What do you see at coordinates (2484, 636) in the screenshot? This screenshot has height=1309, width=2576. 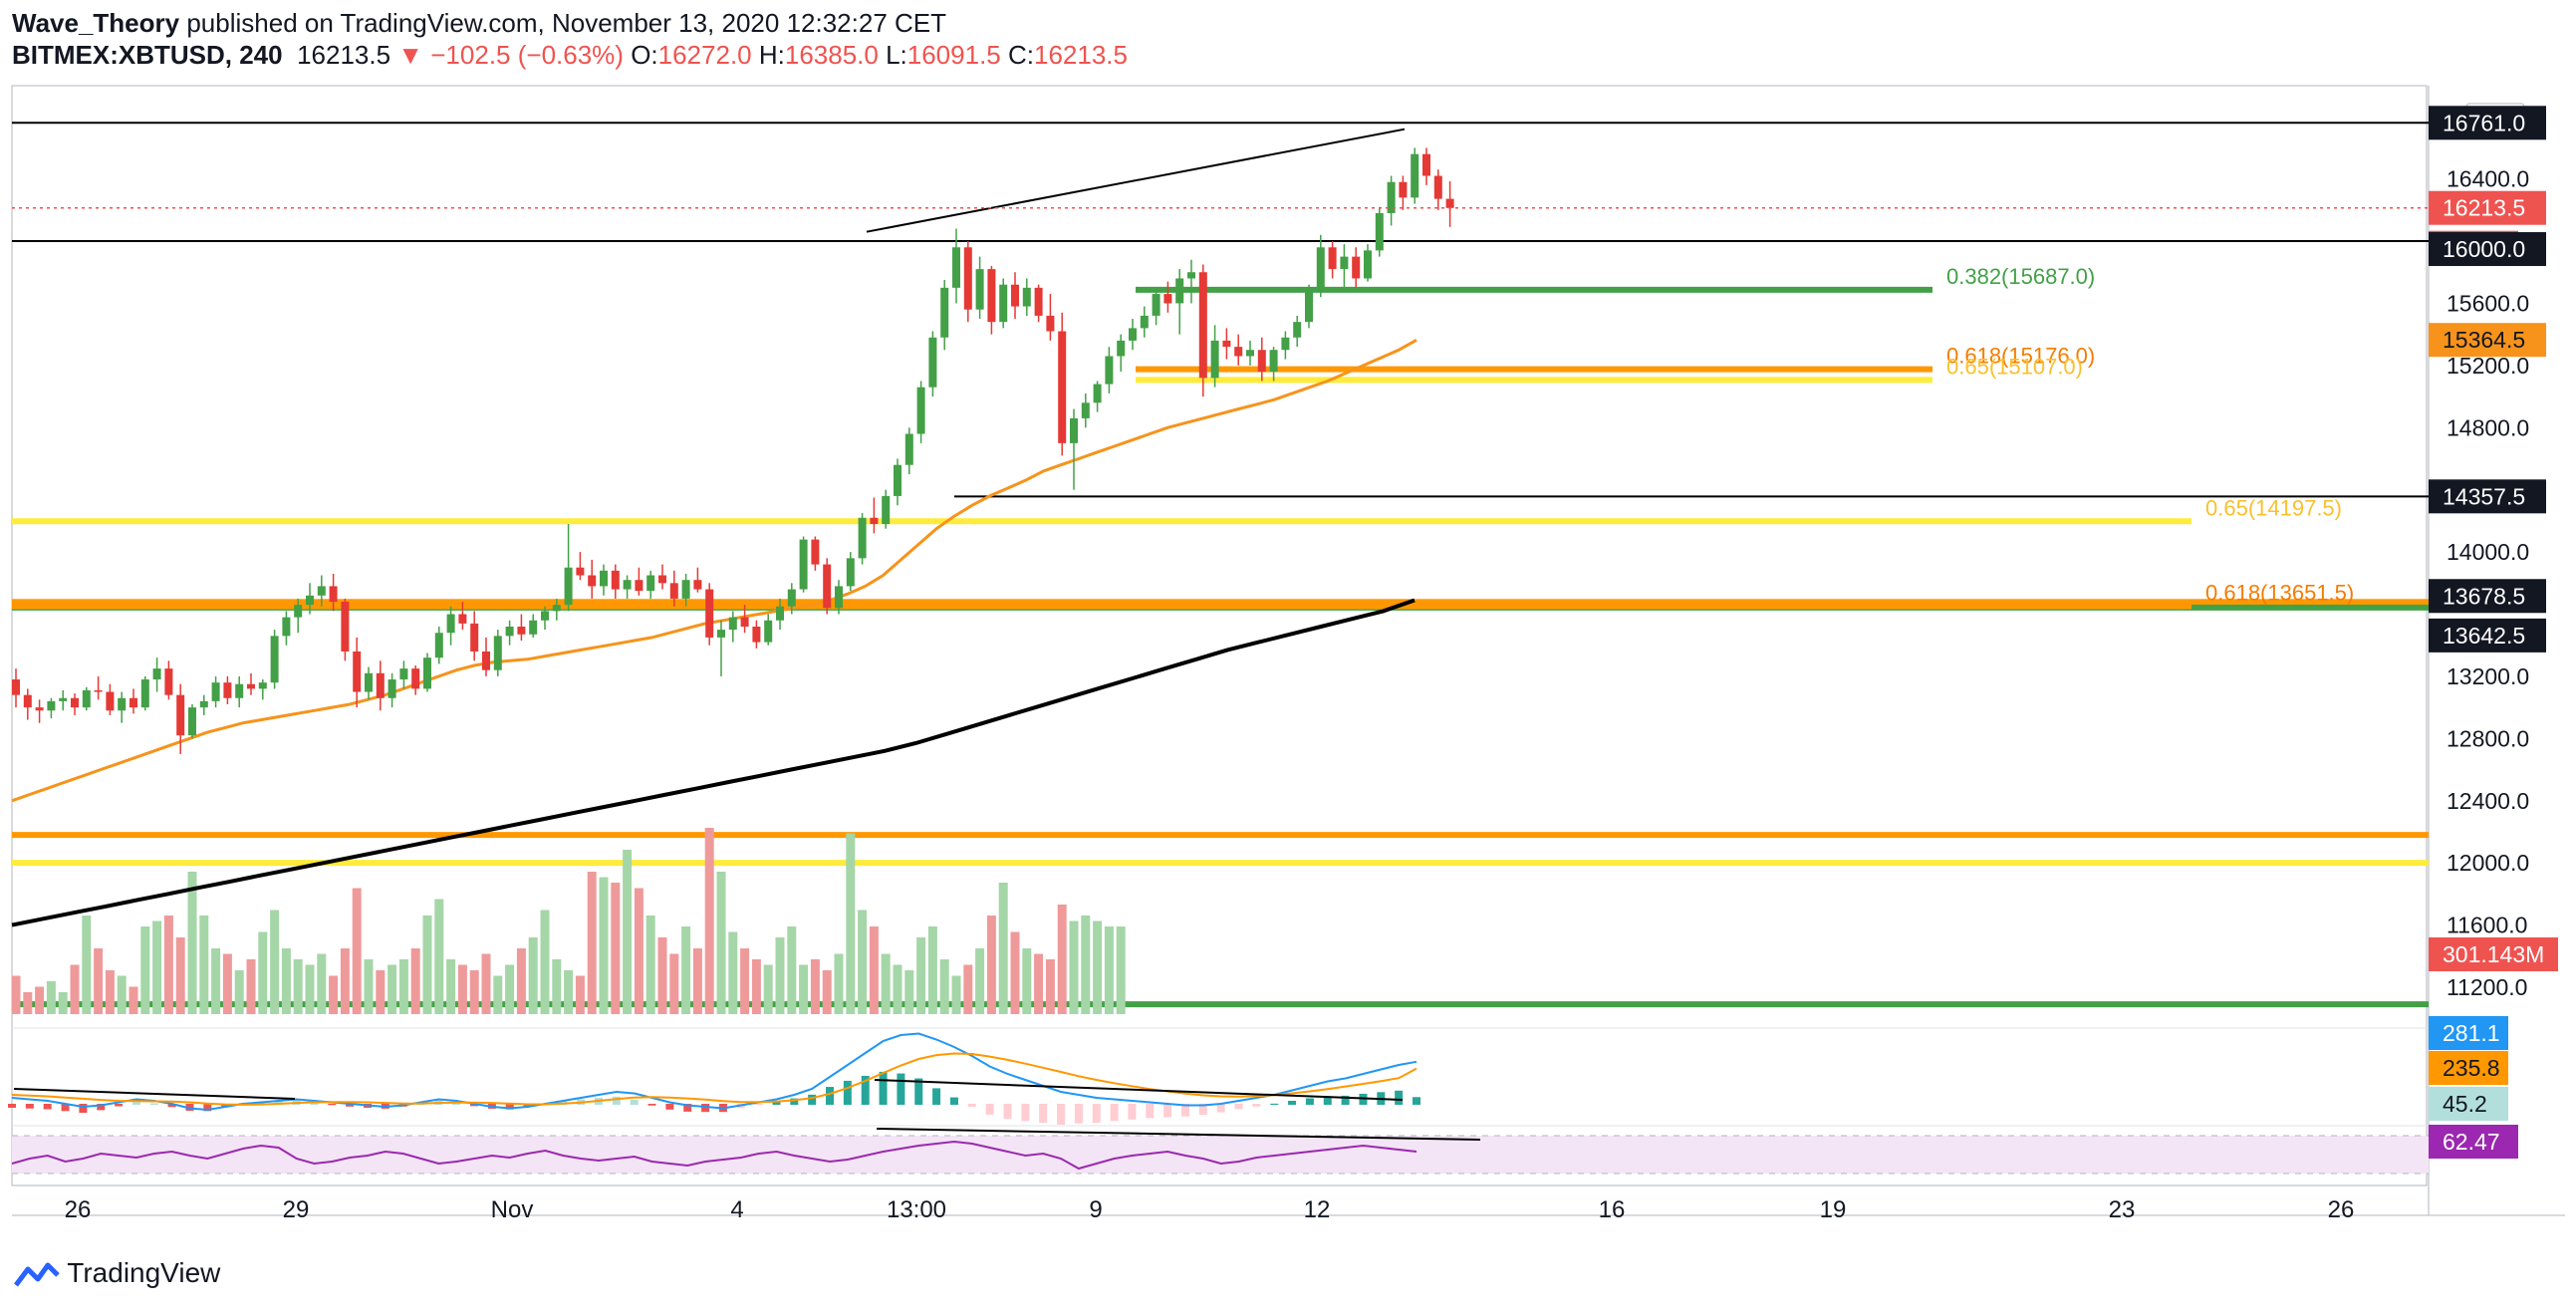 I see `level-label-13642: 13642.5` at bounding box center [2484, 636].